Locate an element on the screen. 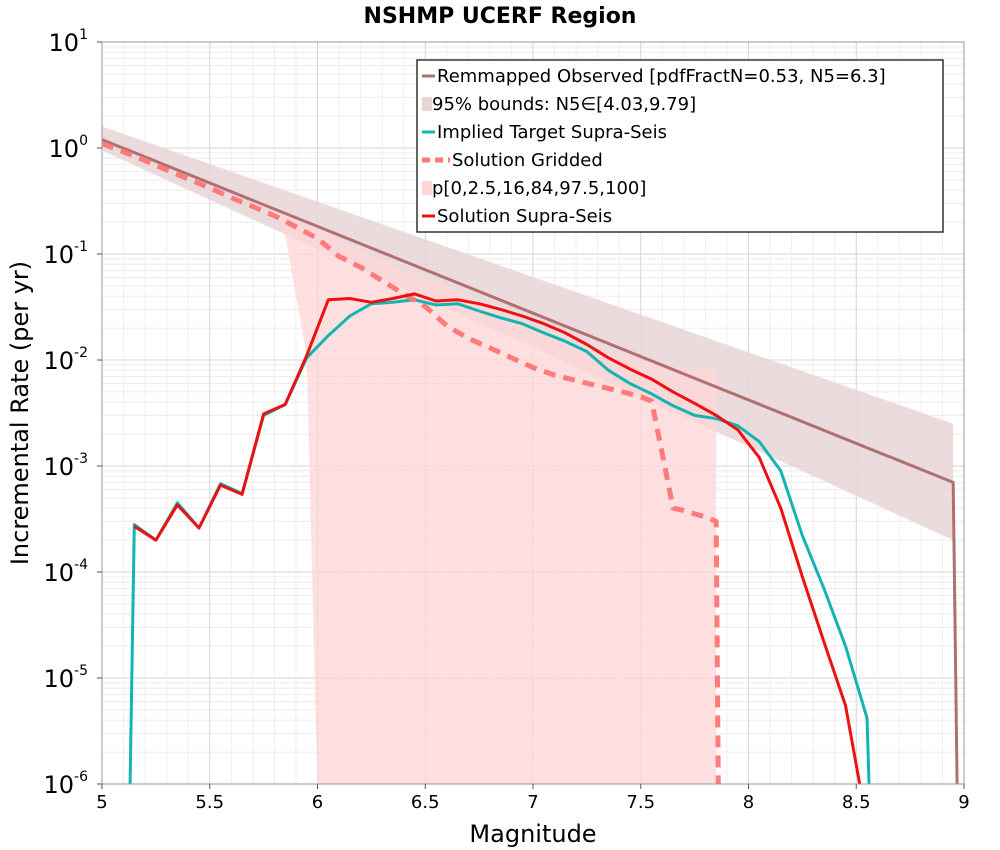 This screenshot has height=850, width=1000. y-tick-label: 10⁻⁴ is located at coordinates (65, 572).